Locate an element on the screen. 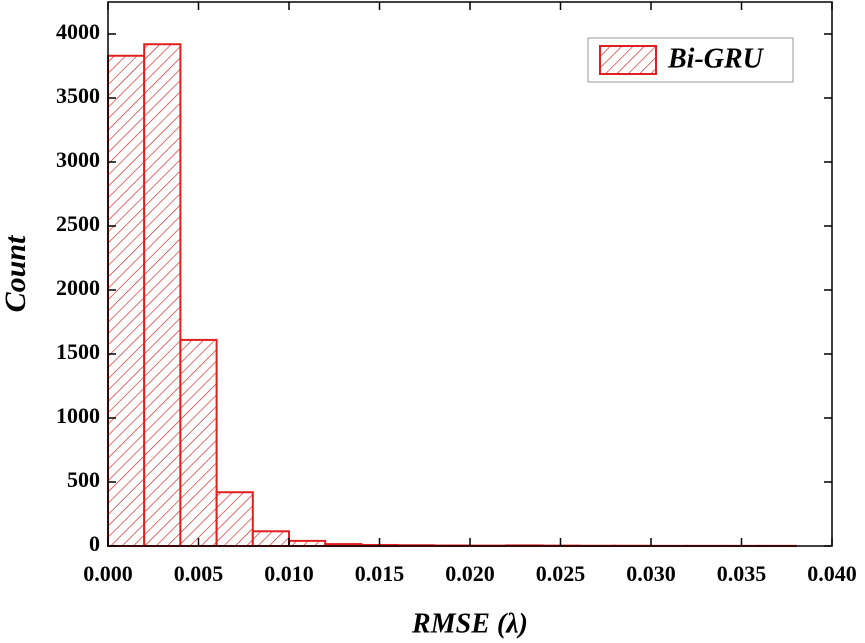  y-tick-label: 500 is located at coordinates (83, 479).